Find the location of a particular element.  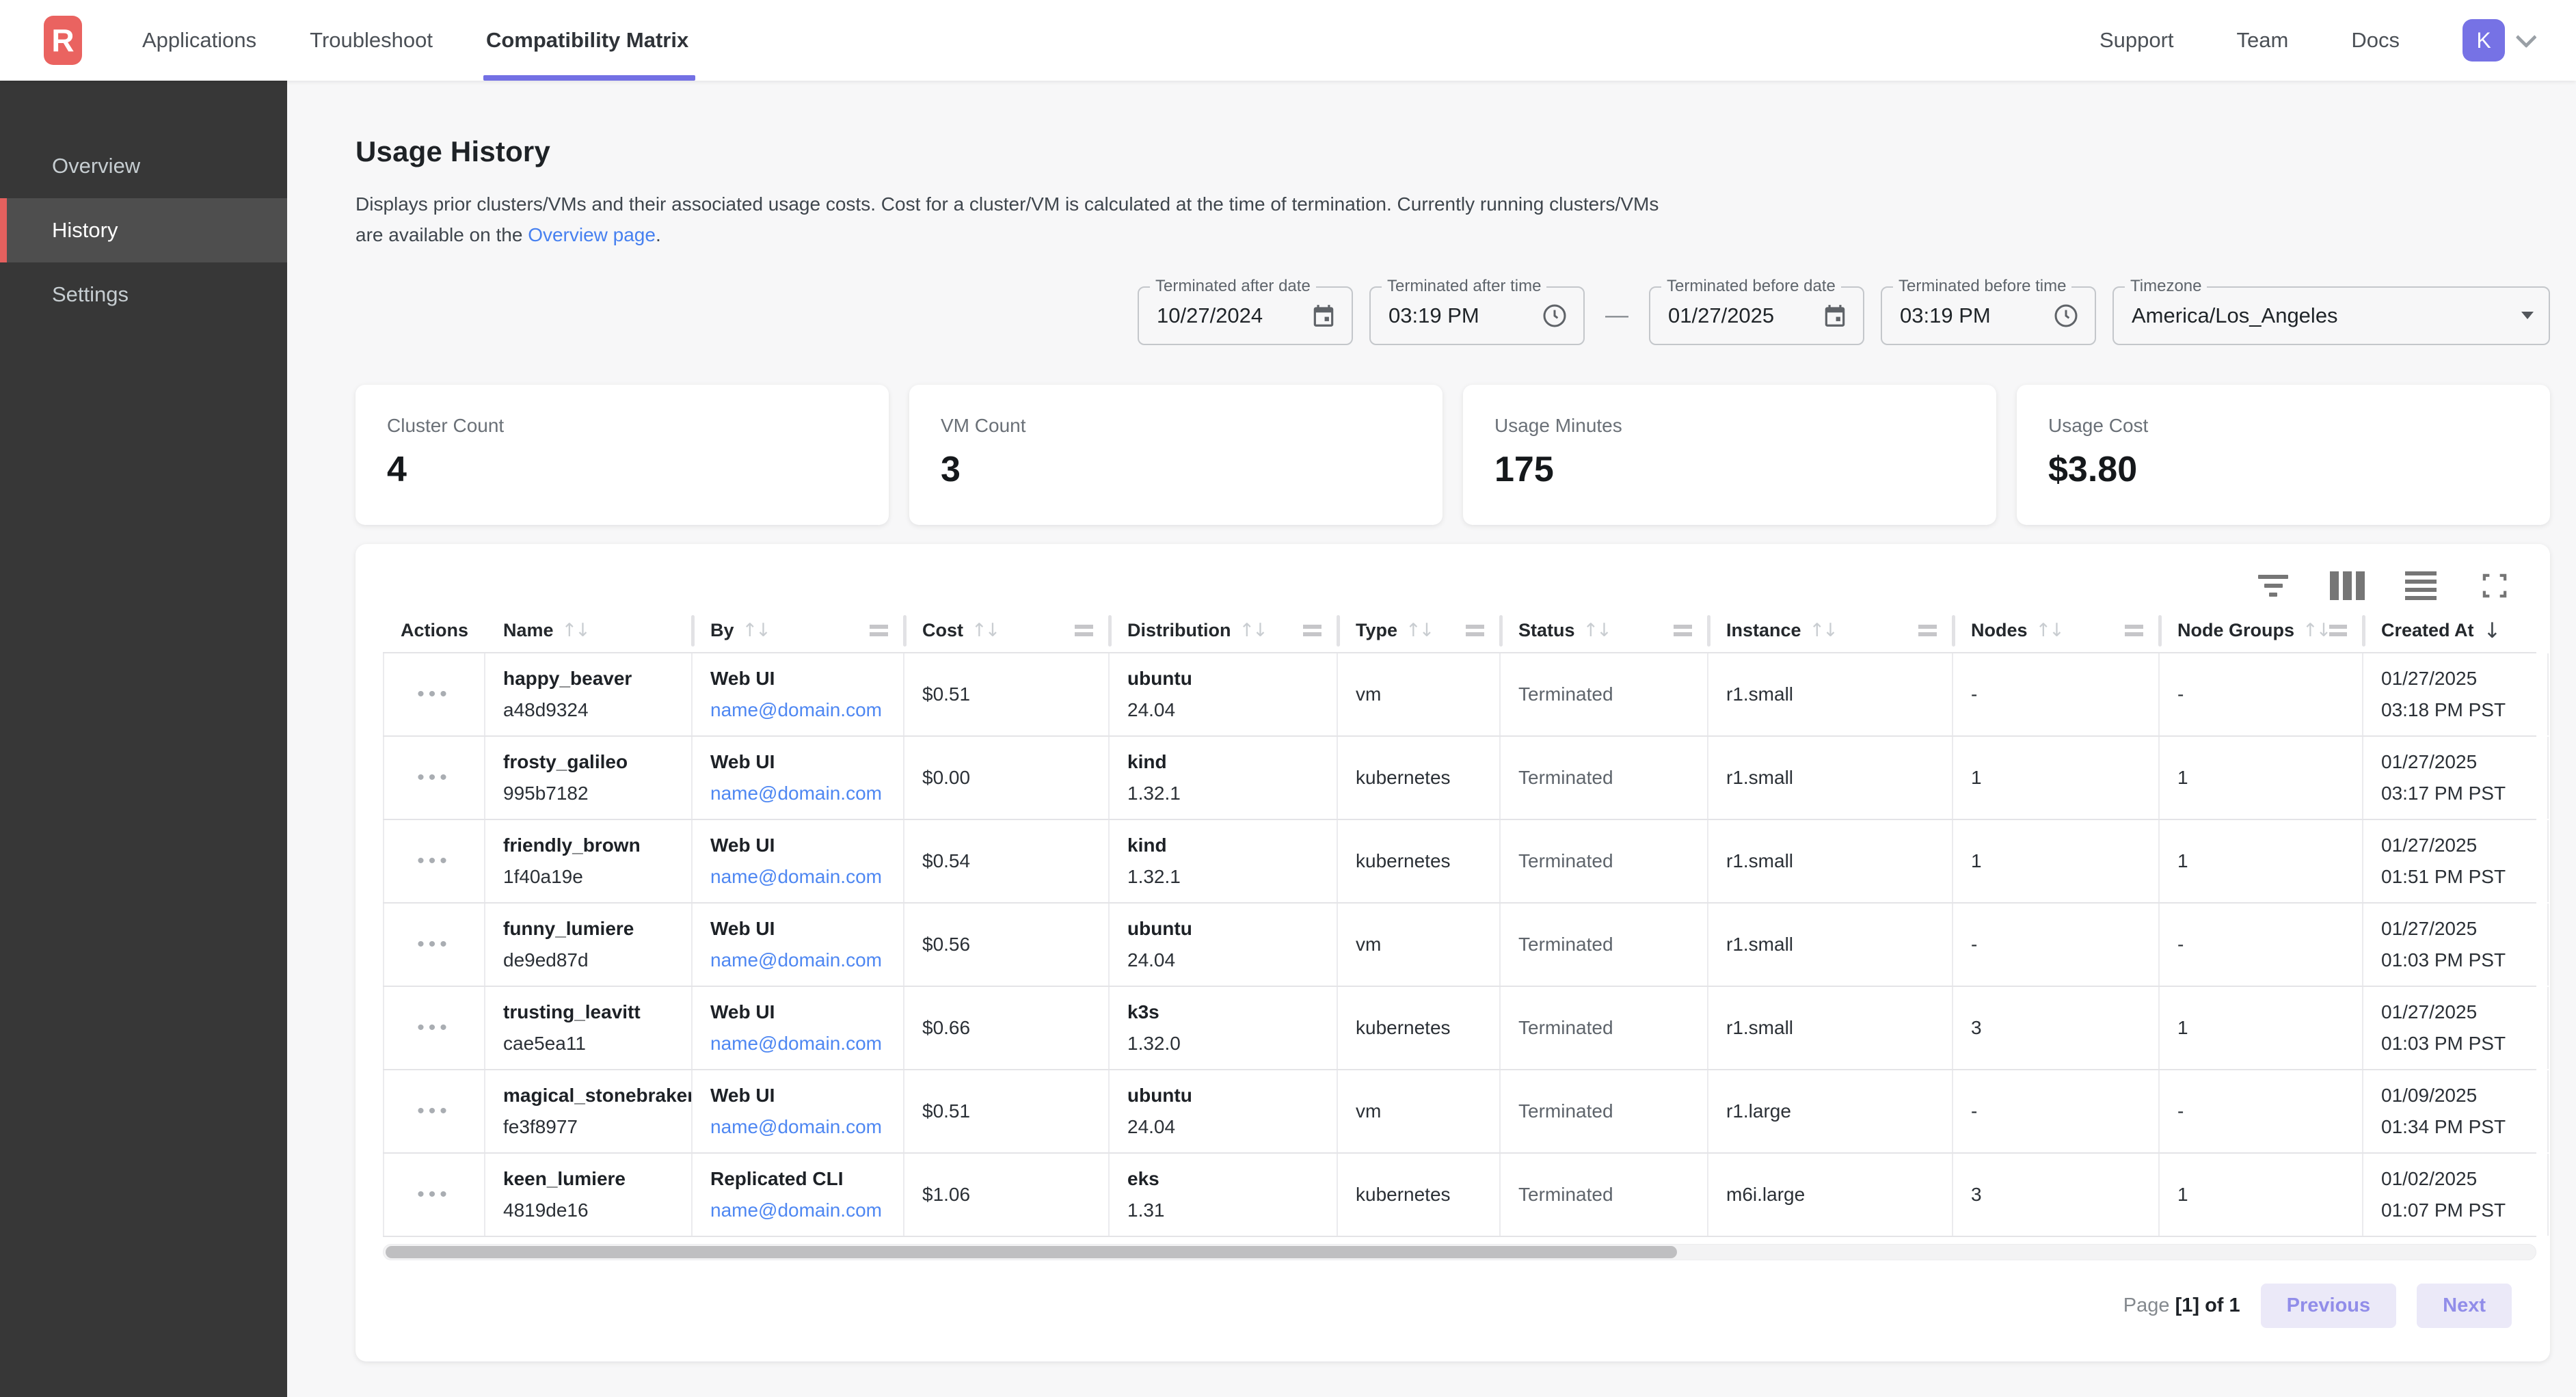

next-button: Next is located at coordinates (2464, 1305).